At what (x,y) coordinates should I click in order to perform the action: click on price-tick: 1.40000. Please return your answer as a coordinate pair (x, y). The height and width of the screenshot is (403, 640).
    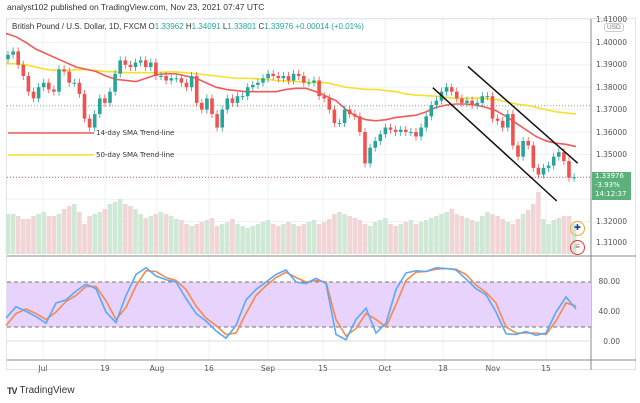
    Looking at the image, I should click on (611, 42).